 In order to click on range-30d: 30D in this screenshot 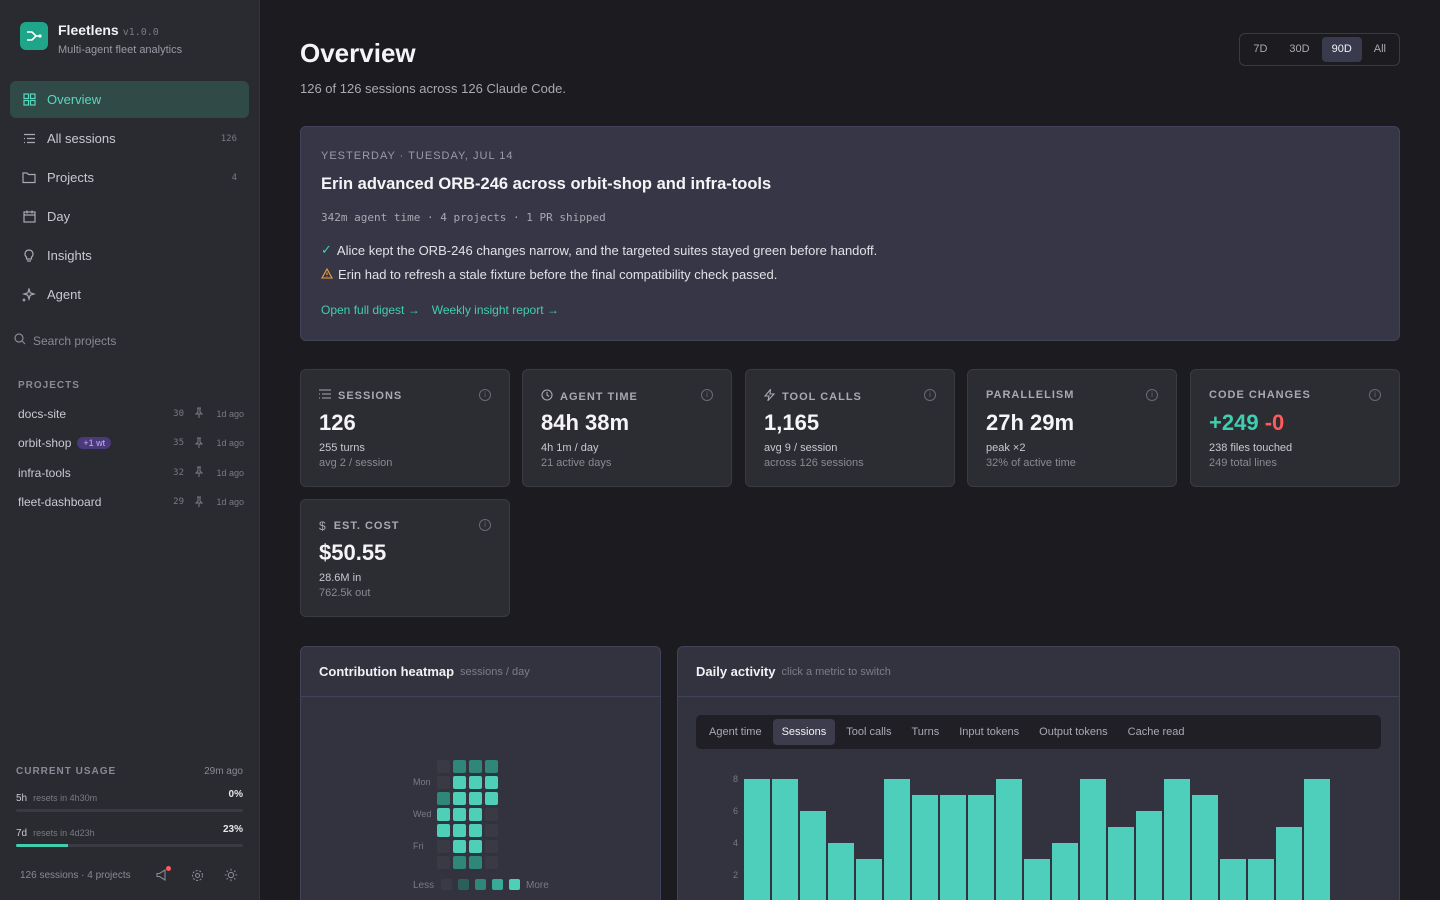, I will do `click(1299, 49)`.